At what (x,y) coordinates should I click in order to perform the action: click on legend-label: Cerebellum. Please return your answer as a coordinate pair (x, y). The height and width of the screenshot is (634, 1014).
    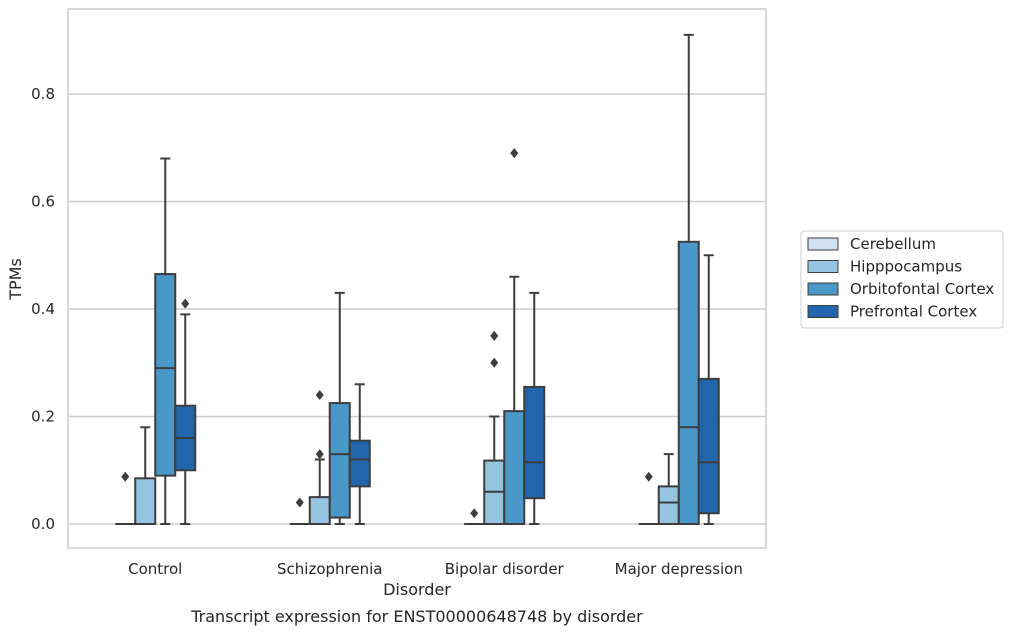
    Looking at the image, I should click on (893, 244).